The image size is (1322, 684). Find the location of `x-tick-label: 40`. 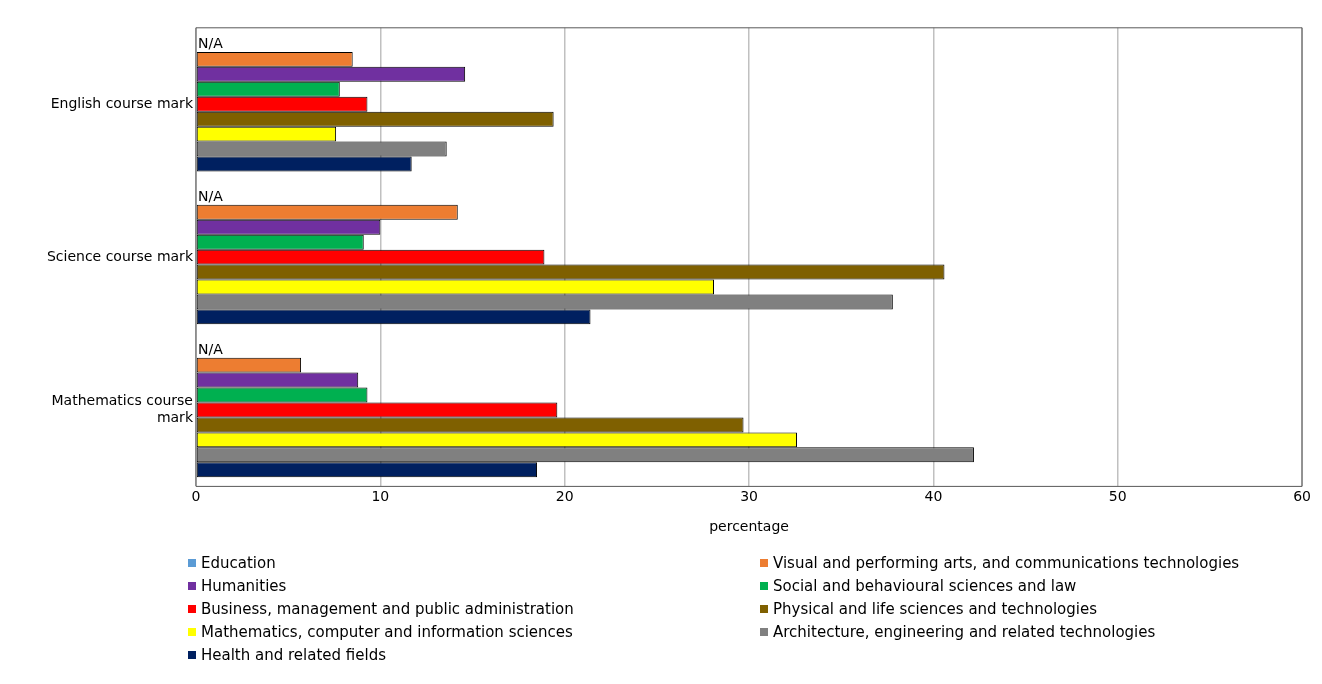

x-tick-label: 40 is located at coordinates (933, 496).